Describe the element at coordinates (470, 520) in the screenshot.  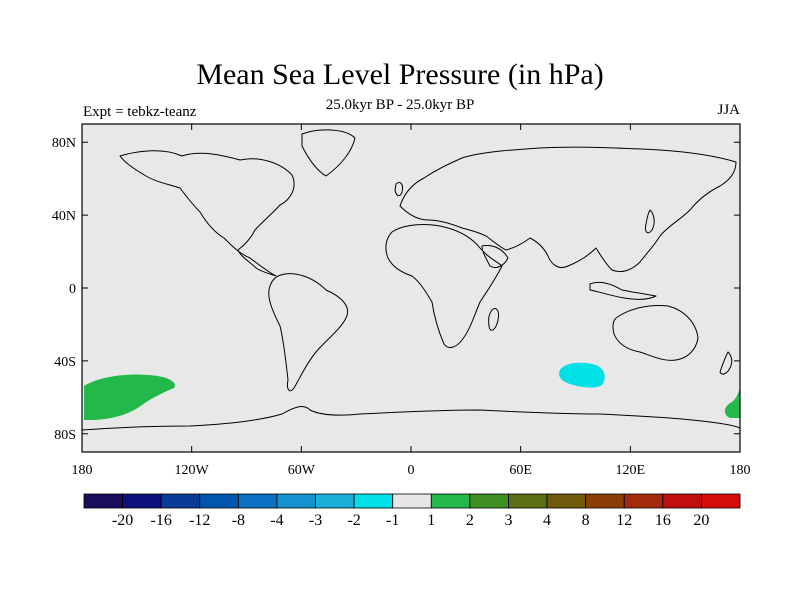
I see `colorbar-label: 2` at that location.